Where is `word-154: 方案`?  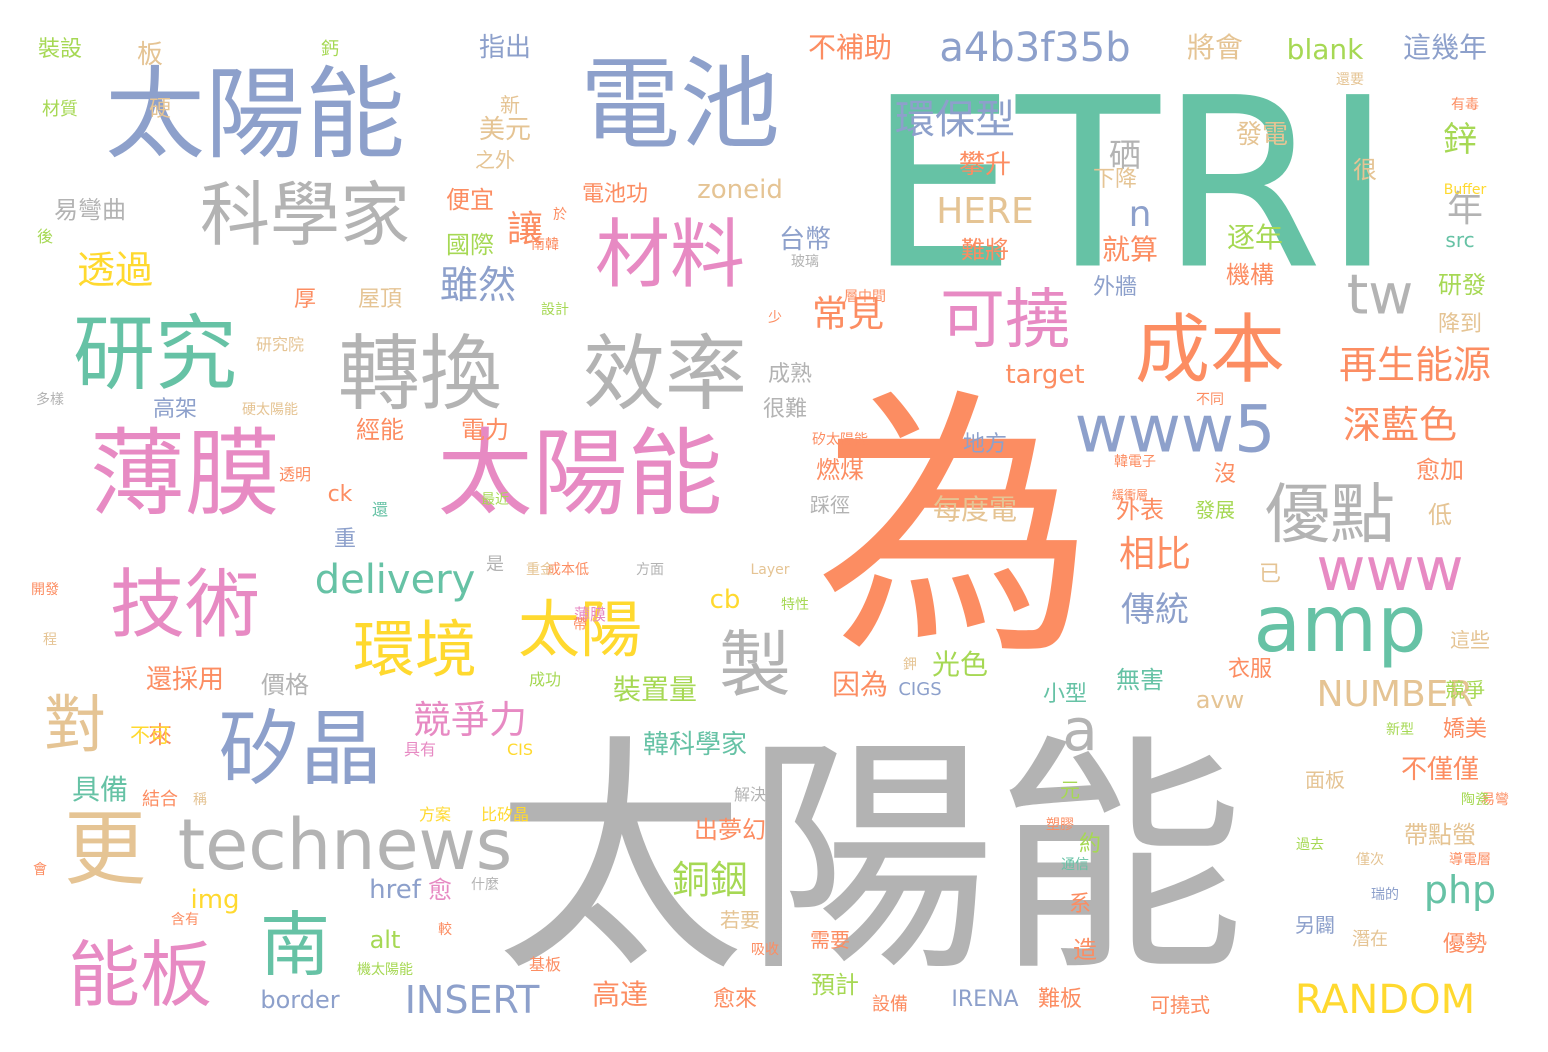
word-154: 方案 is located at coordinates (435, 814).